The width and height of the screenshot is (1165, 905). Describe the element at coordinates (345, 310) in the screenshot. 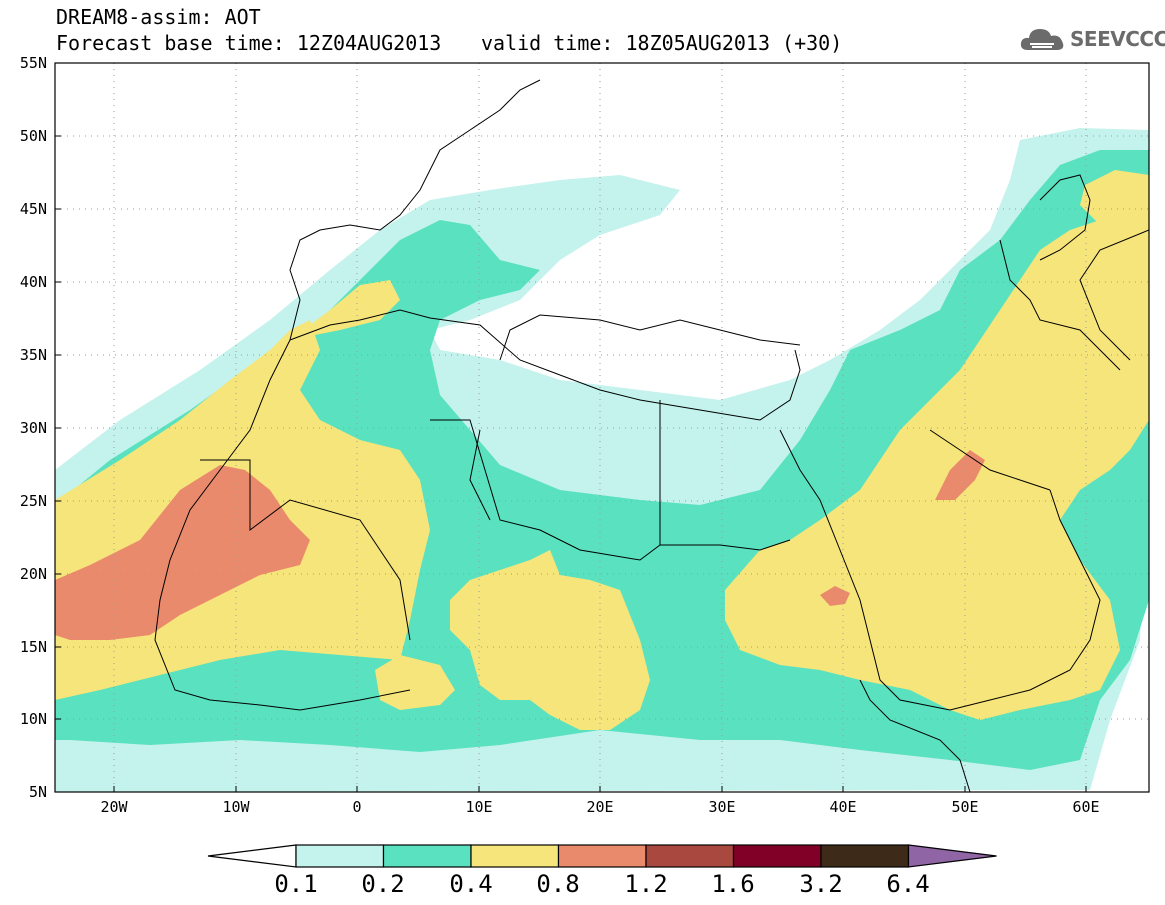

I see `aot-band-0.4-0.8-north` at that location.